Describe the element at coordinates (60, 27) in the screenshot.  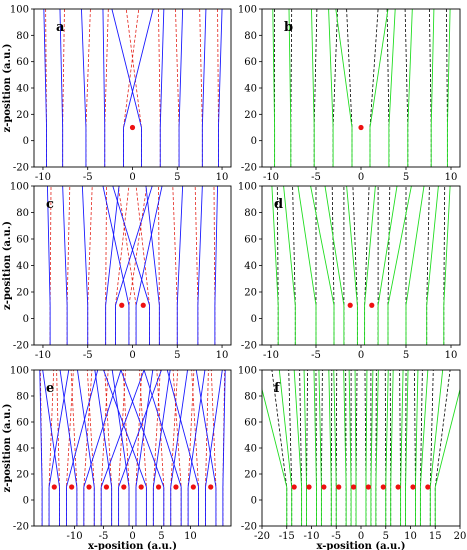
I see `panel-letter: a` at that location.